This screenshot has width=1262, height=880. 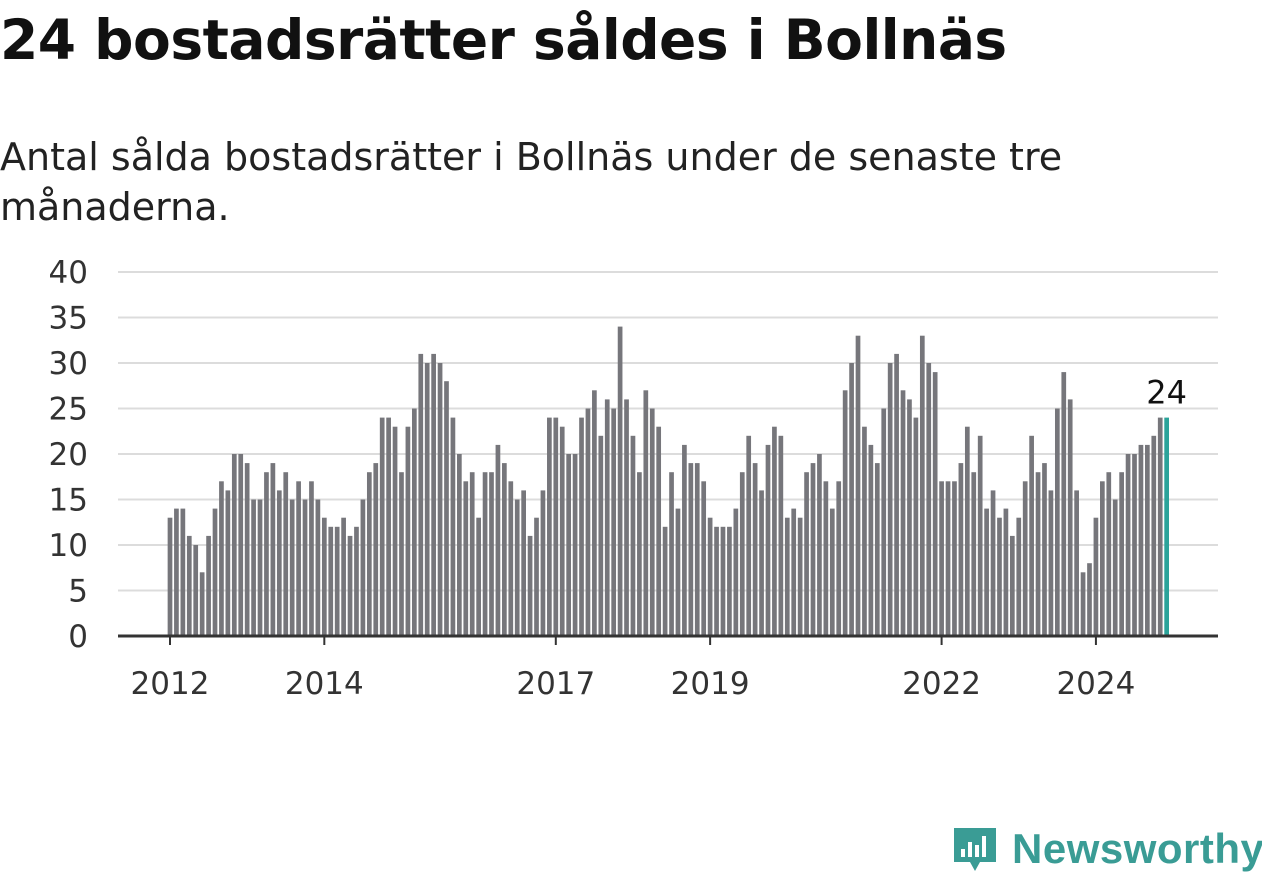 I want to click on y-tick-label: 30, so click(x=68, y=364).